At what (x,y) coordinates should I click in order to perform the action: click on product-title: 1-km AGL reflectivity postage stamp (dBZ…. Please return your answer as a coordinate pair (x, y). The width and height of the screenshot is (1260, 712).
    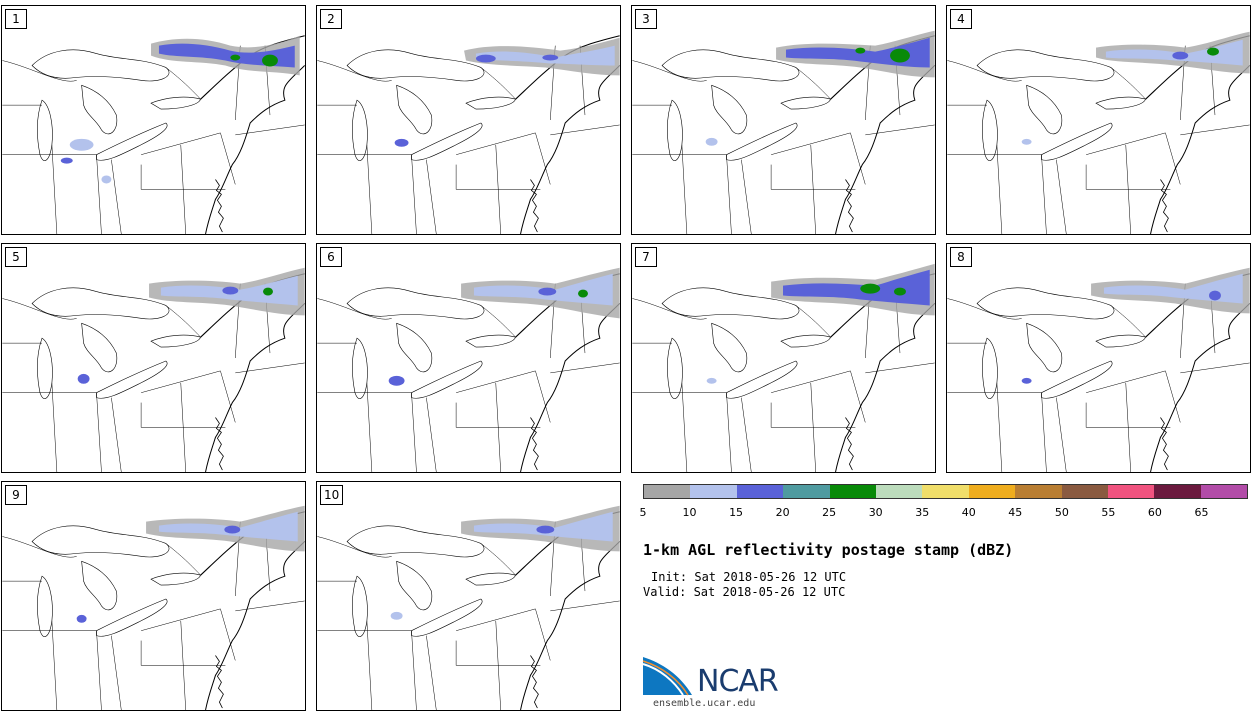
    Looking at the image, I should click on (828, 550).